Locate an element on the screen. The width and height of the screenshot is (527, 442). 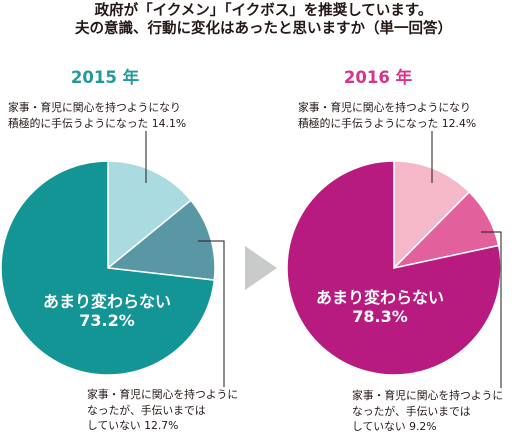
annotation-2016-active-line2: 積極的に手伝うようになった 12.4% is located at coordinates (387, 123).